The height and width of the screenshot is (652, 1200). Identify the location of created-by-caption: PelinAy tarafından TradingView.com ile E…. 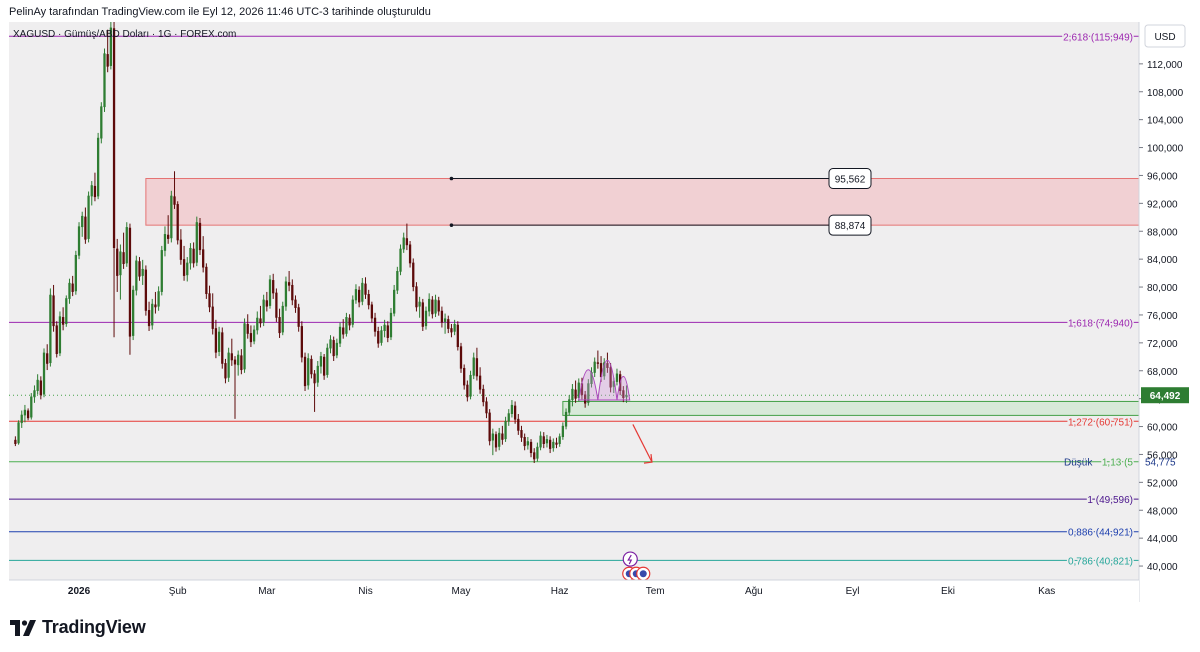
(220, 12).